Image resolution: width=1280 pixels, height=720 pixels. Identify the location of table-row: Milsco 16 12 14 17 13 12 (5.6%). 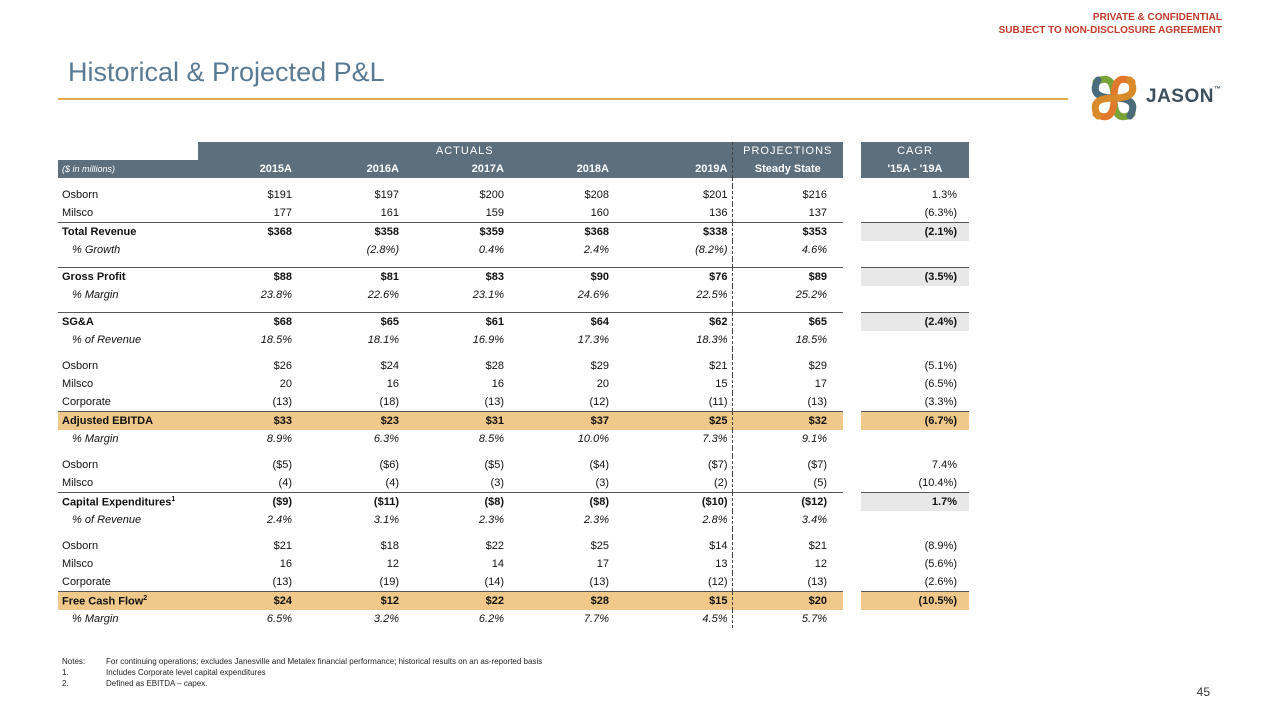
(513, 564).